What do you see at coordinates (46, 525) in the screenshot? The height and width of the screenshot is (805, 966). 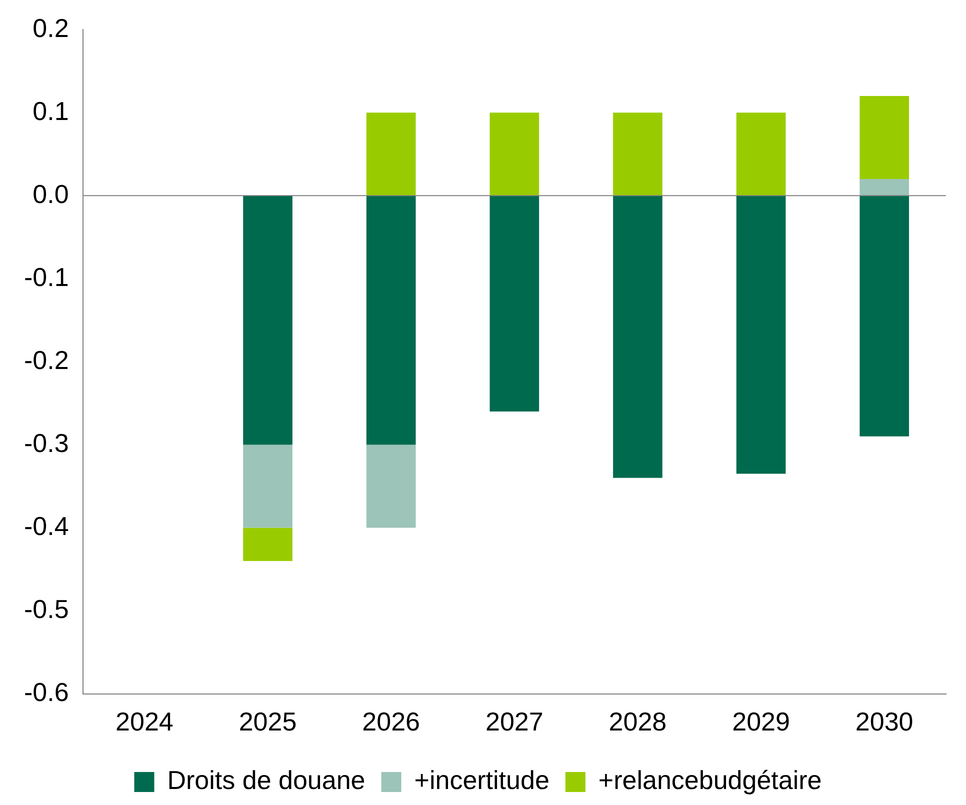 I see `y-tick-label: -0.4` at bounding box center [46, 525].